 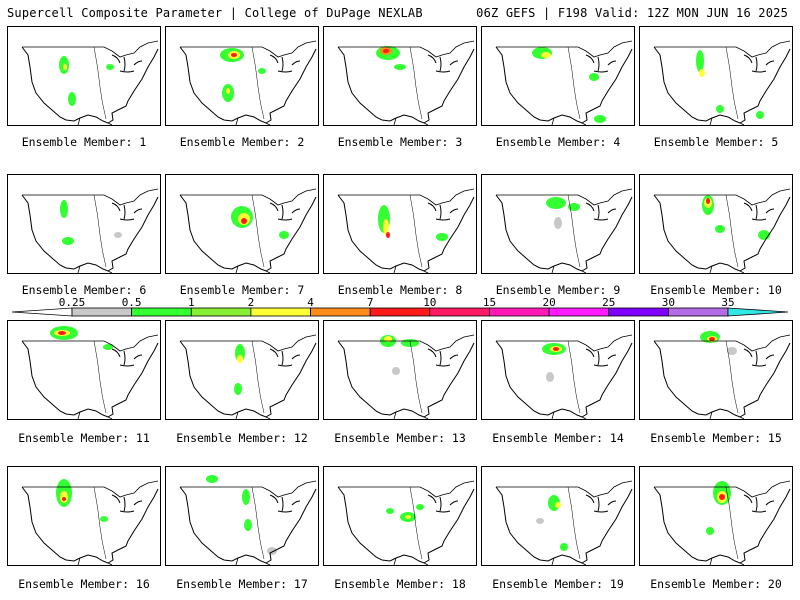 I want to click on colorbar-level-label: 0.25, so click(x=72, y=302).